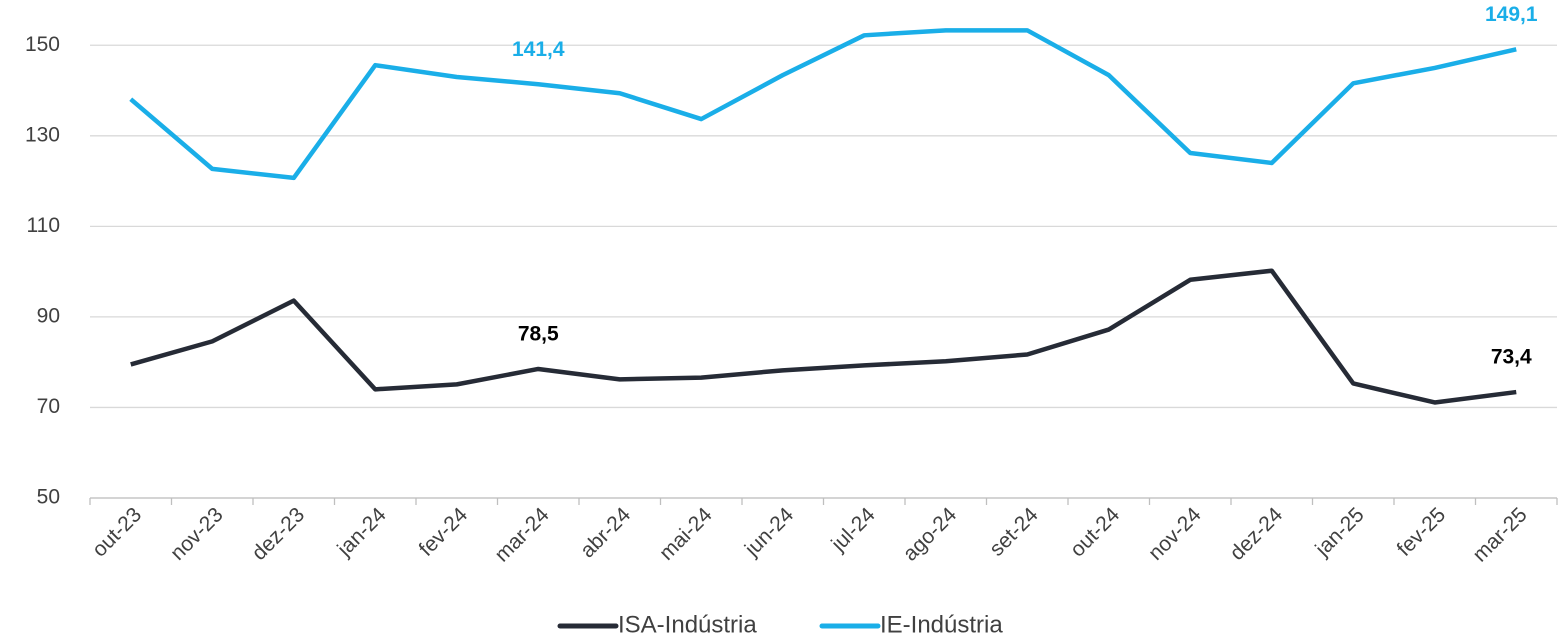 The image size is (1561, 639). What do you see at coordinates (930, 534) in the screenshot?
I see `x-tick-label: ago-24` at bounding box center [930, 534].